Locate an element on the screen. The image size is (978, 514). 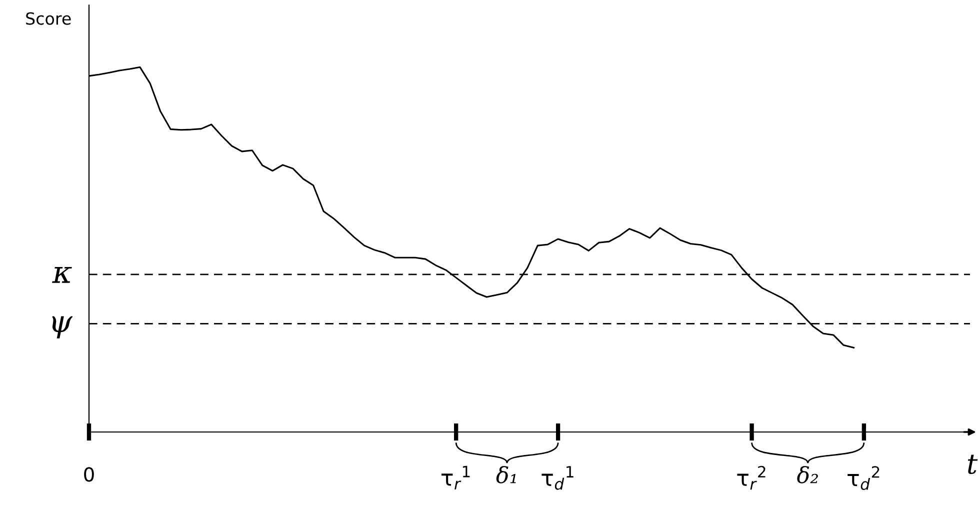
text: δ₂ is located at coordinates (807, 475).